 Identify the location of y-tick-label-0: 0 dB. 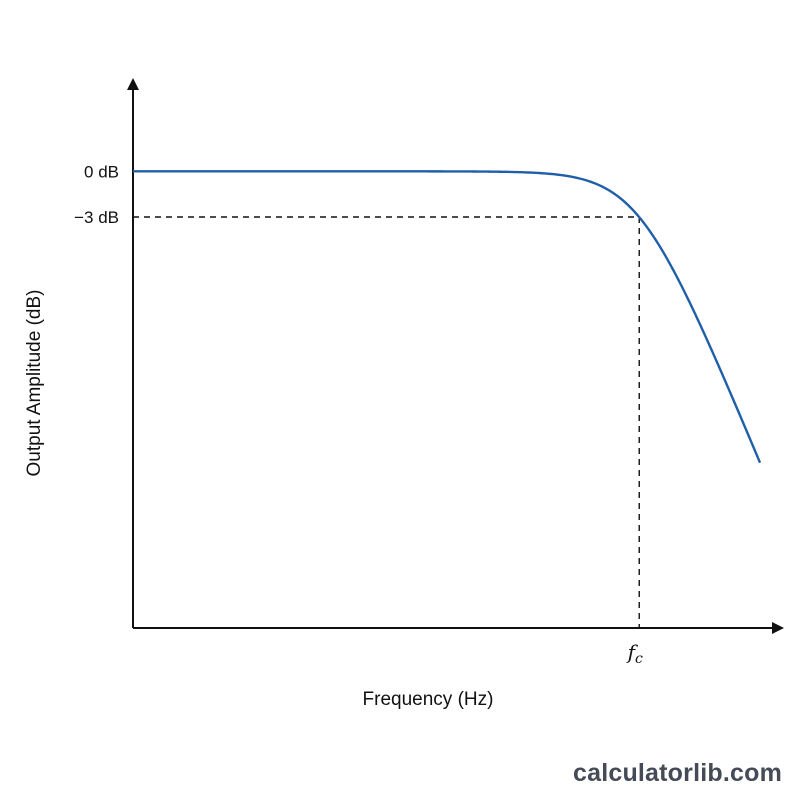
(101, 171).